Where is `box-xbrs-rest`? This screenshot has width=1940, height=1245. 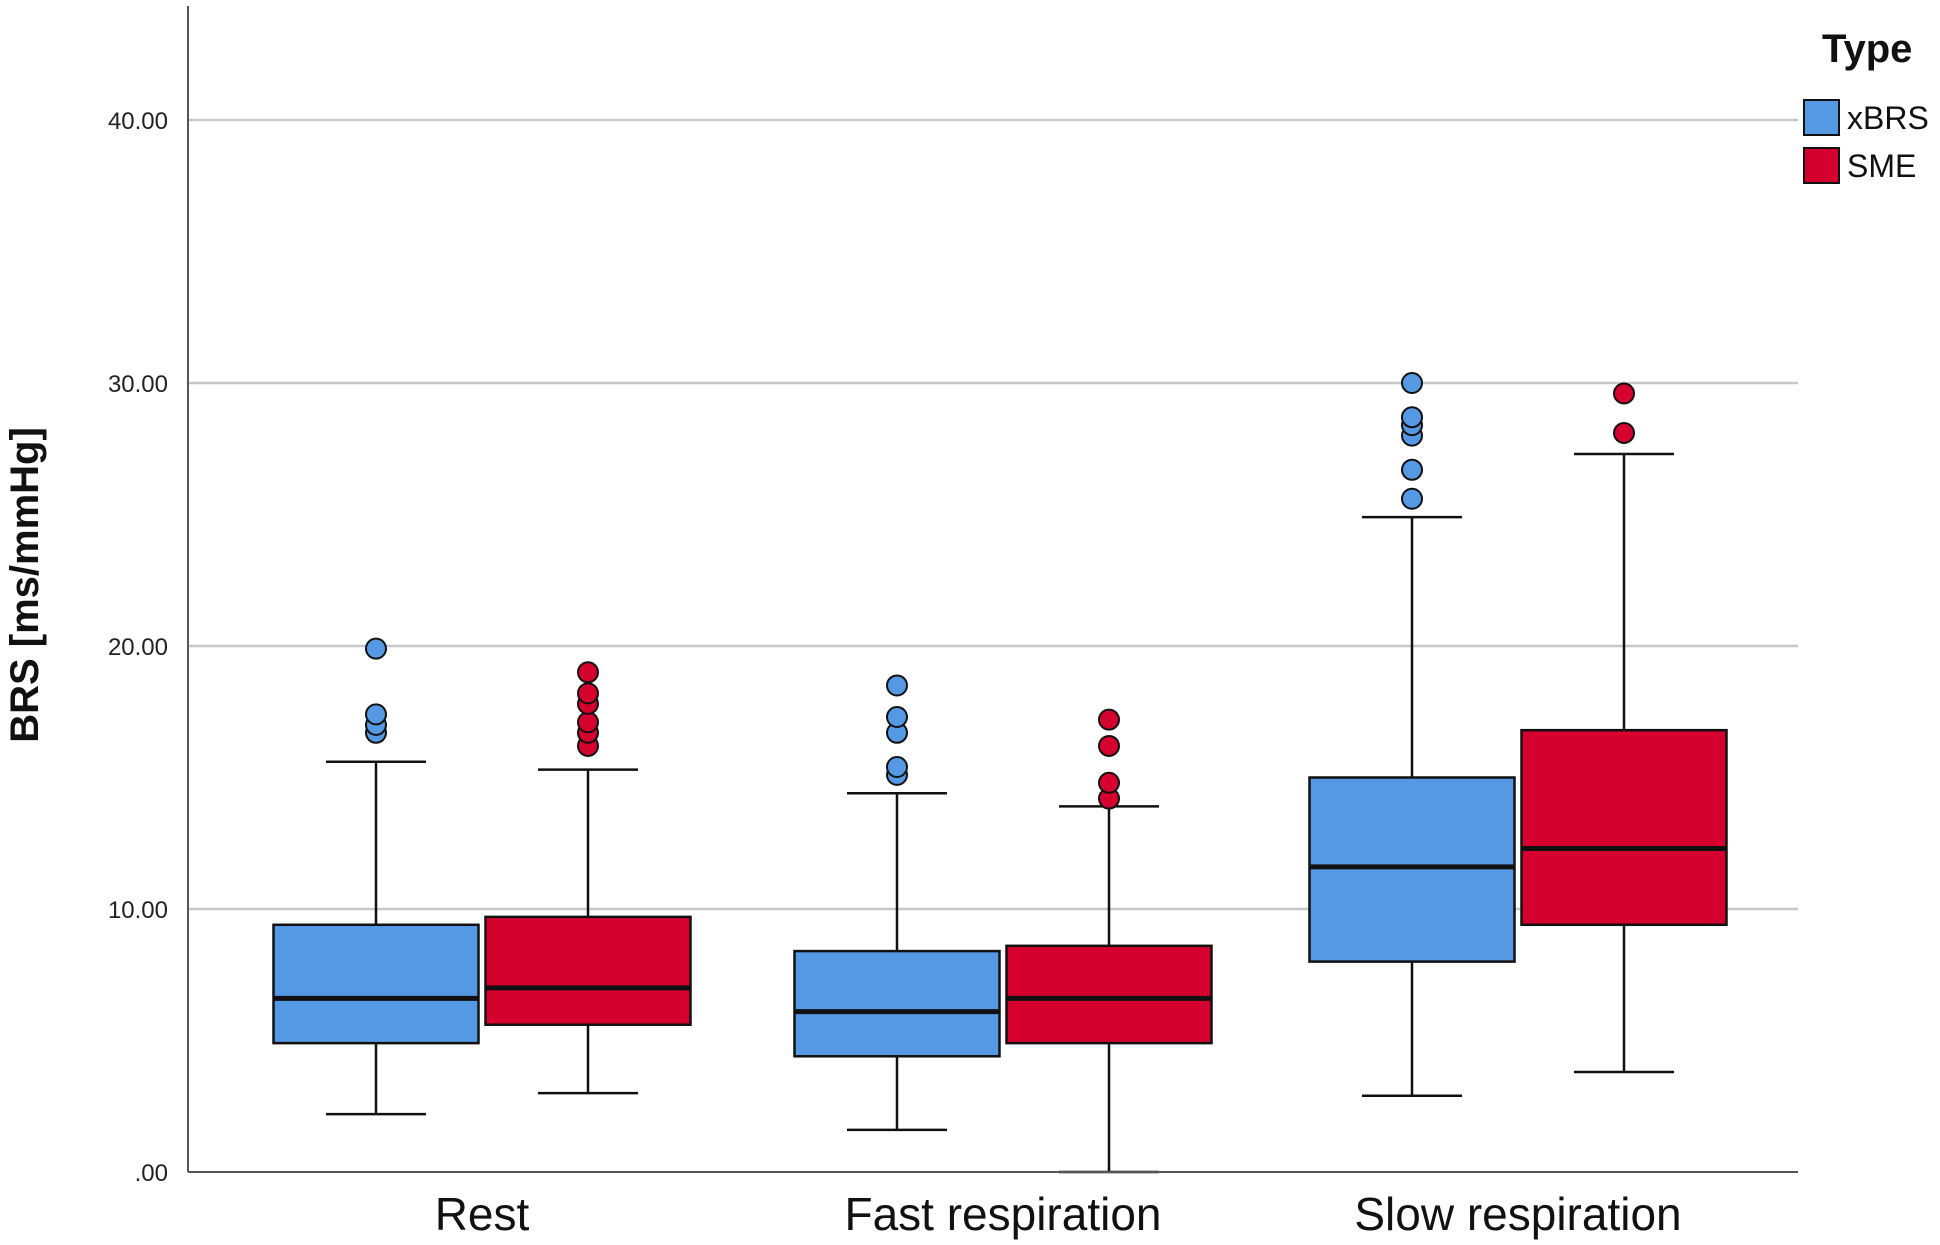 box-xbrs-rest is located at coordinates (376, 876).